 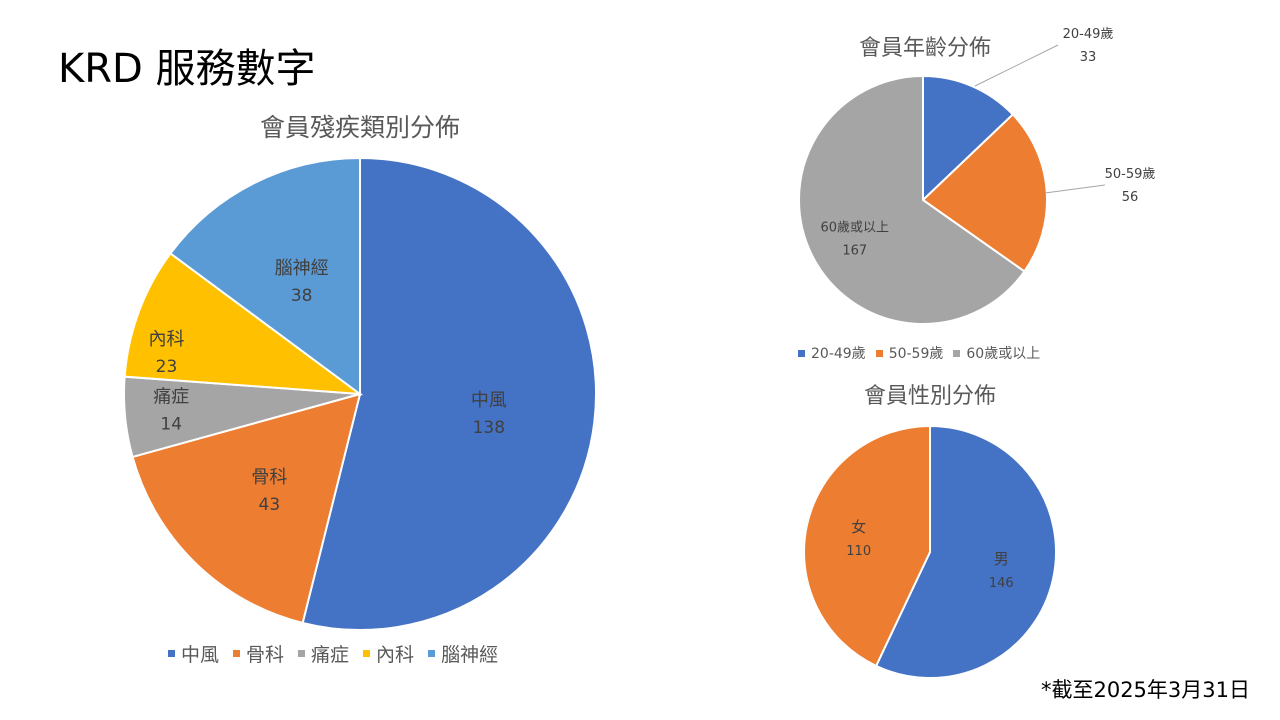 I want to click on gender-pie: 男 146 女 110, so click(x=930, y=551).